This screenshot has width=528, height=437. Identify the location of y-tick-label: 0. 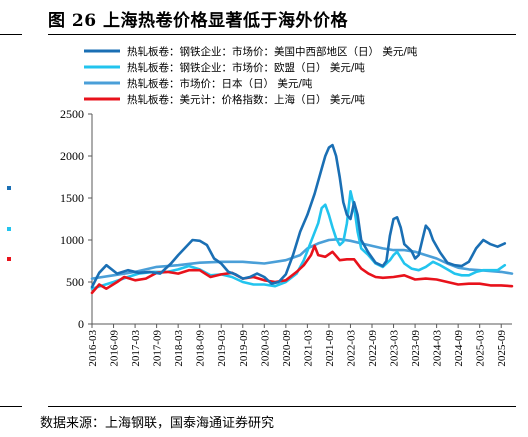
(81, 324).